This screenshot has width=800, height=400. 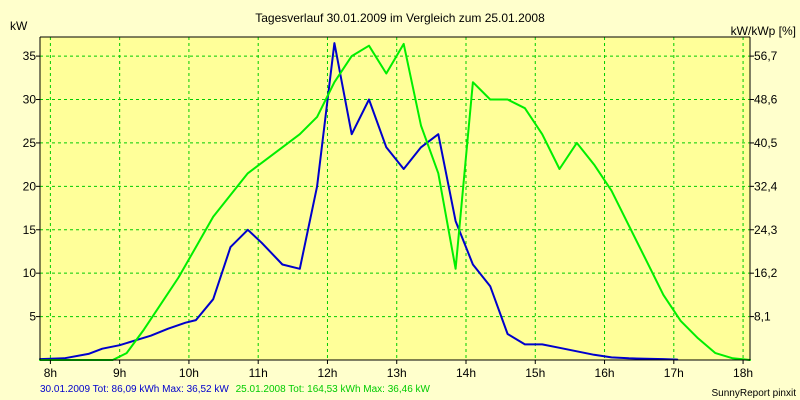 I want to click on y-tick-label-left: 30, so click(x=30, y=100).